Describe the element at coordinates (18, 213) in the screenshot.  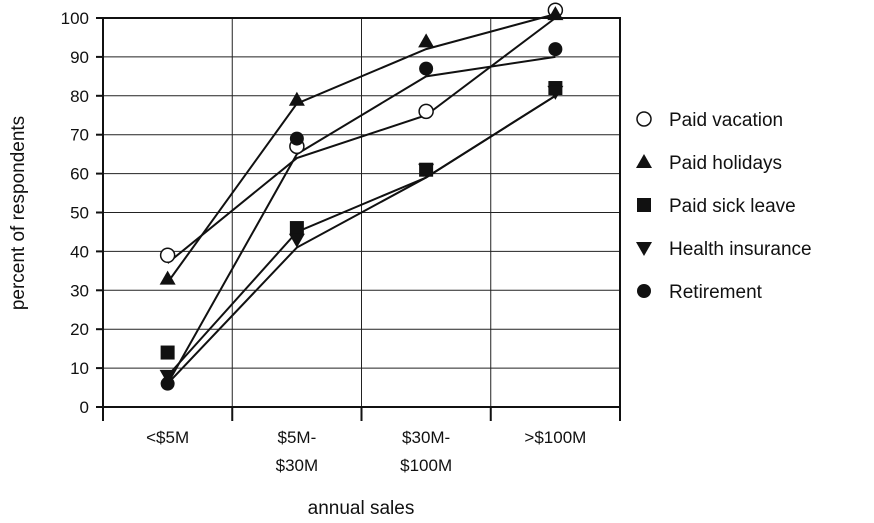
I see `y-axis-title: percent of respondents` at that location.